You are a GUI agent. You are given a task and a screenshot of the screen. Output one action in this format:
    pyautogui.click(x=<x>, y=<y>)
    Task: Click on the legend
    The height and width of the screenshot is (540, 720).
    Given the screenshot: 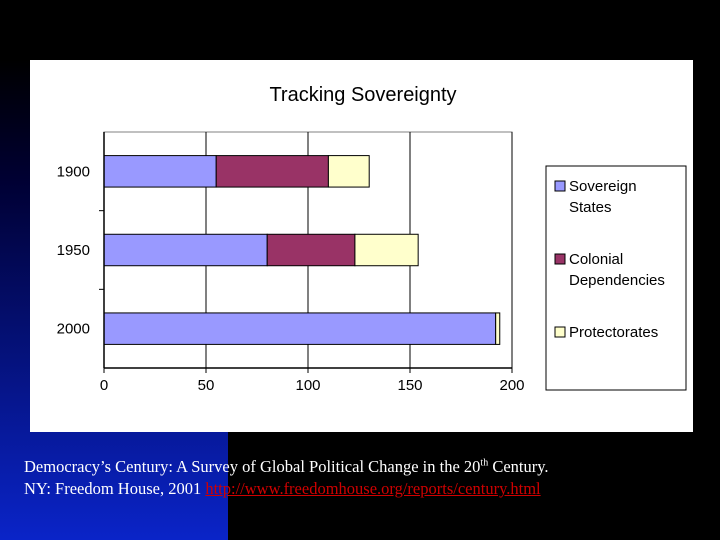 What is the action you would take?
    pyautogui.click(x=616, y=278)
    